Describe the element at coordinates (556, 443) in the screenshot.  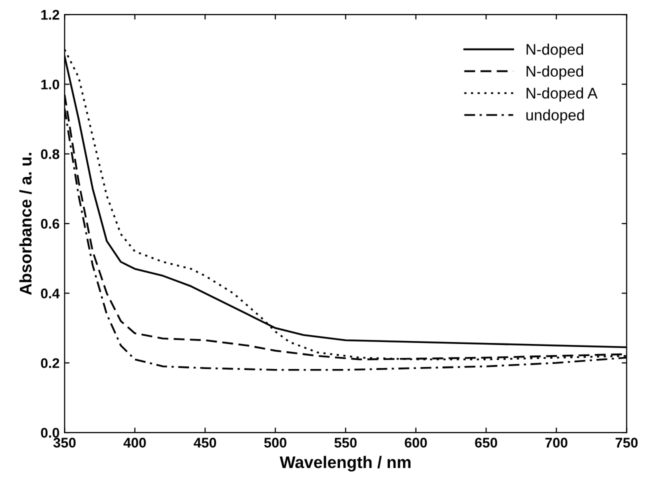
I see `x-tick-label: 700` at that location.